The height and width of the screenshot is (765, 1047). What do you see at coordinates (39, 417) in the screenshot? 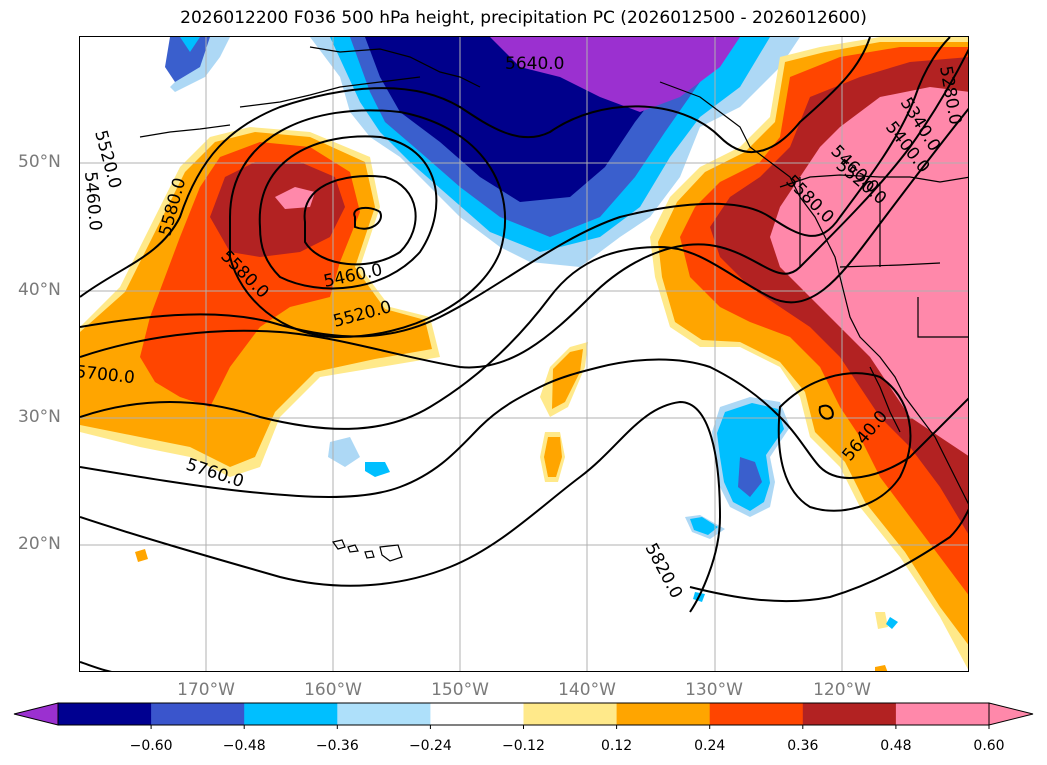
I see `lat-label-30n: 30°N` at bounding box center [39, 417].